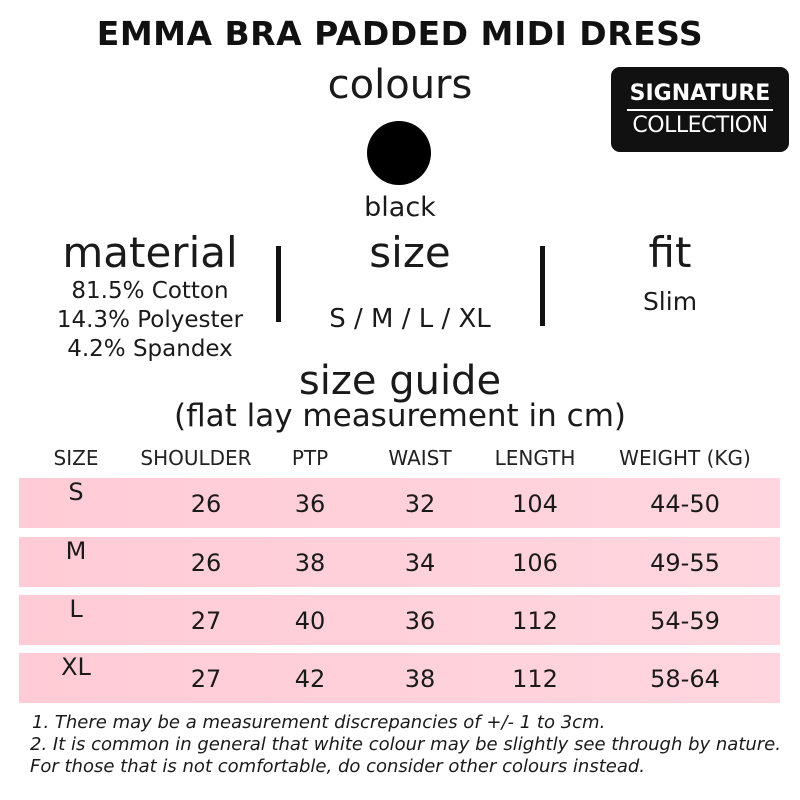  I want to click on table-cell: 40, so click(310, 621).